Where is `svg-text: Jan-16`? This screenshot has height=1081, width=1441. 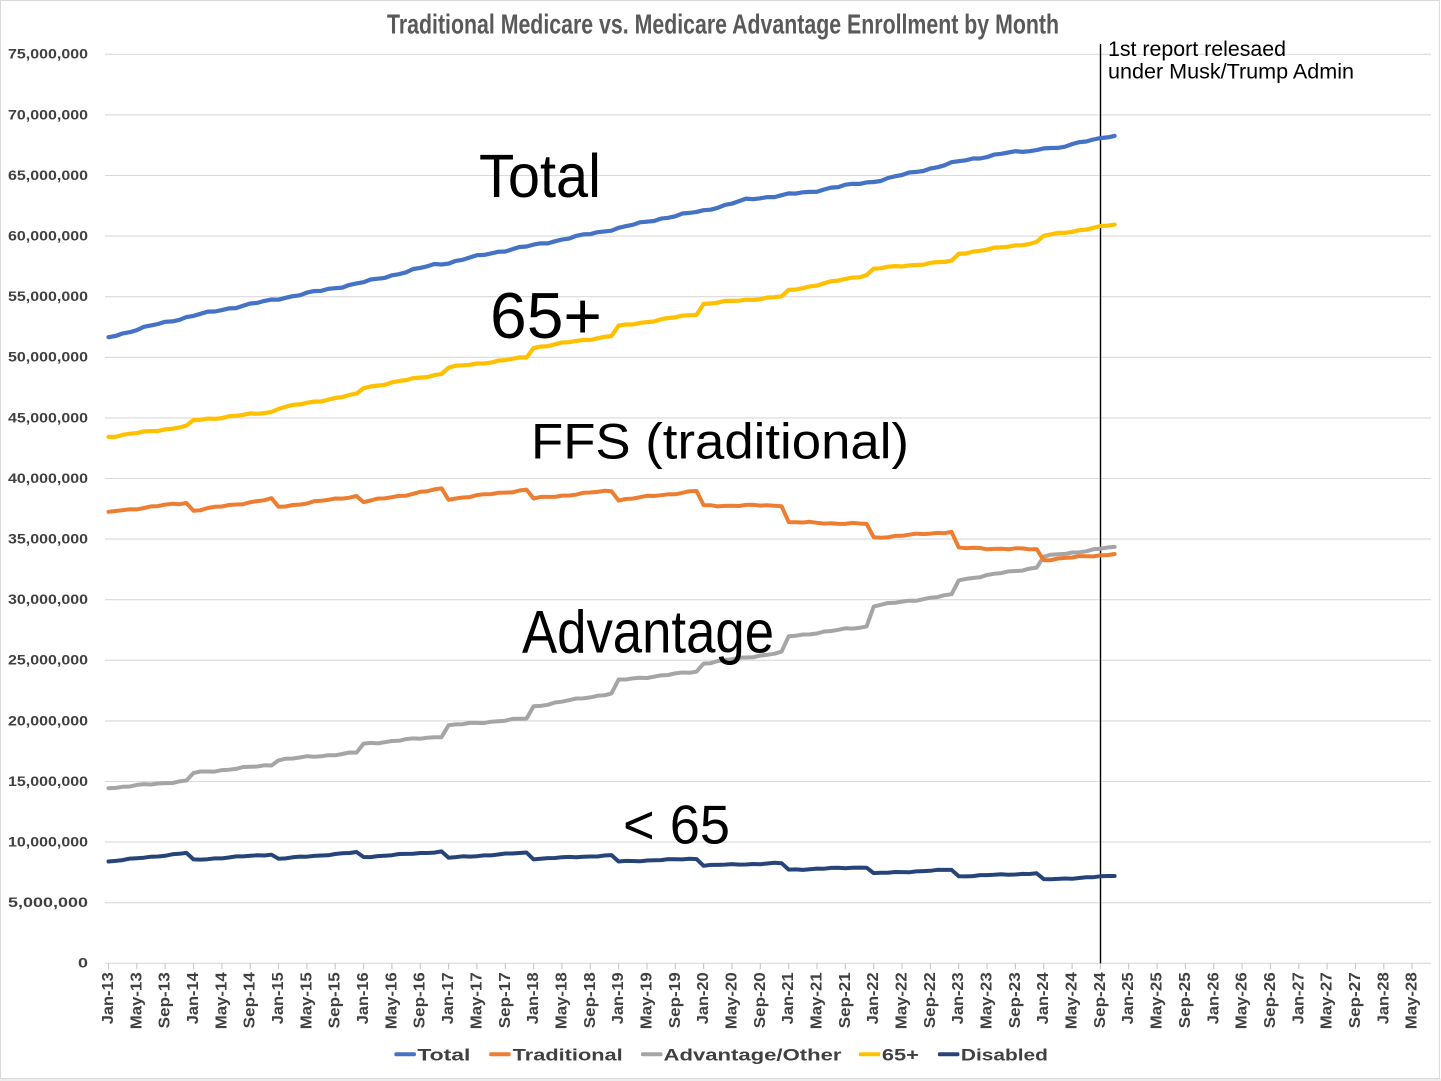
svg-text: Jan-16 is located at coordinates (363, 998).